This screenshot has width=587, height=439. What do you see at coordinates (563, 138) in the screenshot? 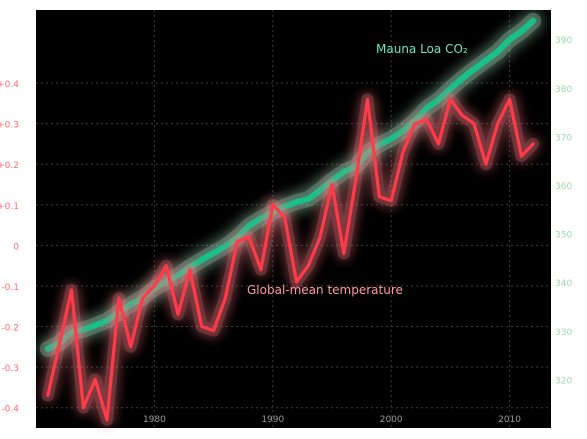
I see `right-axis-tick-label: 370` at bounding box center [563, 138].